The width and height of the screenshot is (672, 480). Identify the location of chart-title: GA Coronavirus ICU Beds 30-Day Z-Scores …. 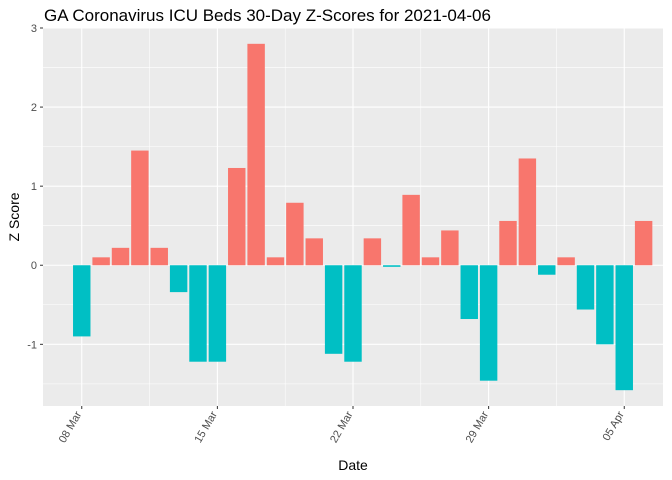
(267, 15).